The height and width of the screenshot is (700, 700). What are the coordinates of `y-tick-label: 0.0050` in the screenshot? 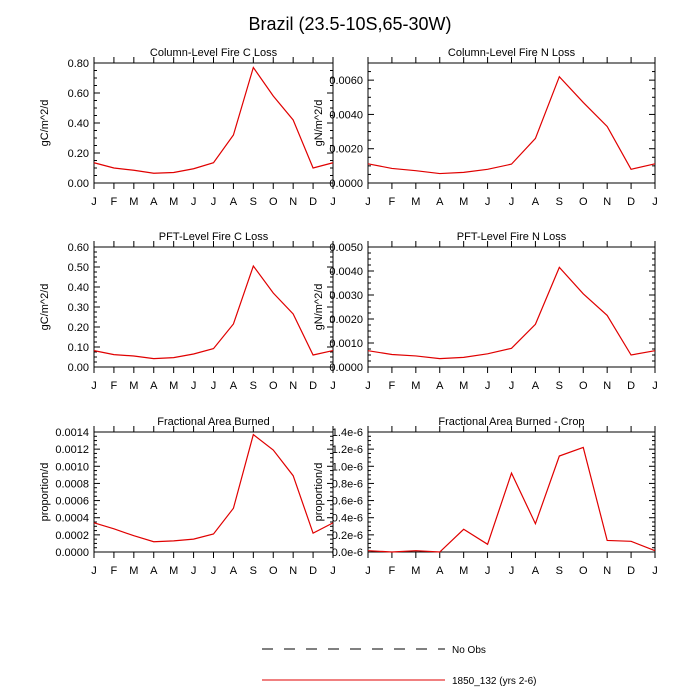 It's located at (346, 248).